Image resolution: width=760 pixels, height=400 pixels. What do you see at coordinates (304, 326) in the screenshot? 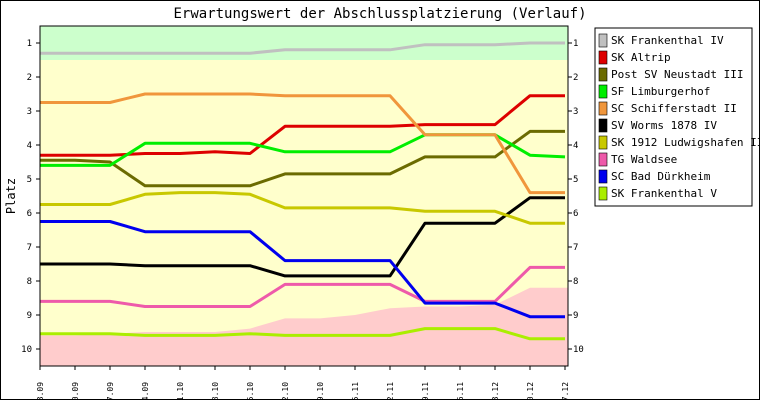
I see `band-bottom` at bounding box center [304, 326].